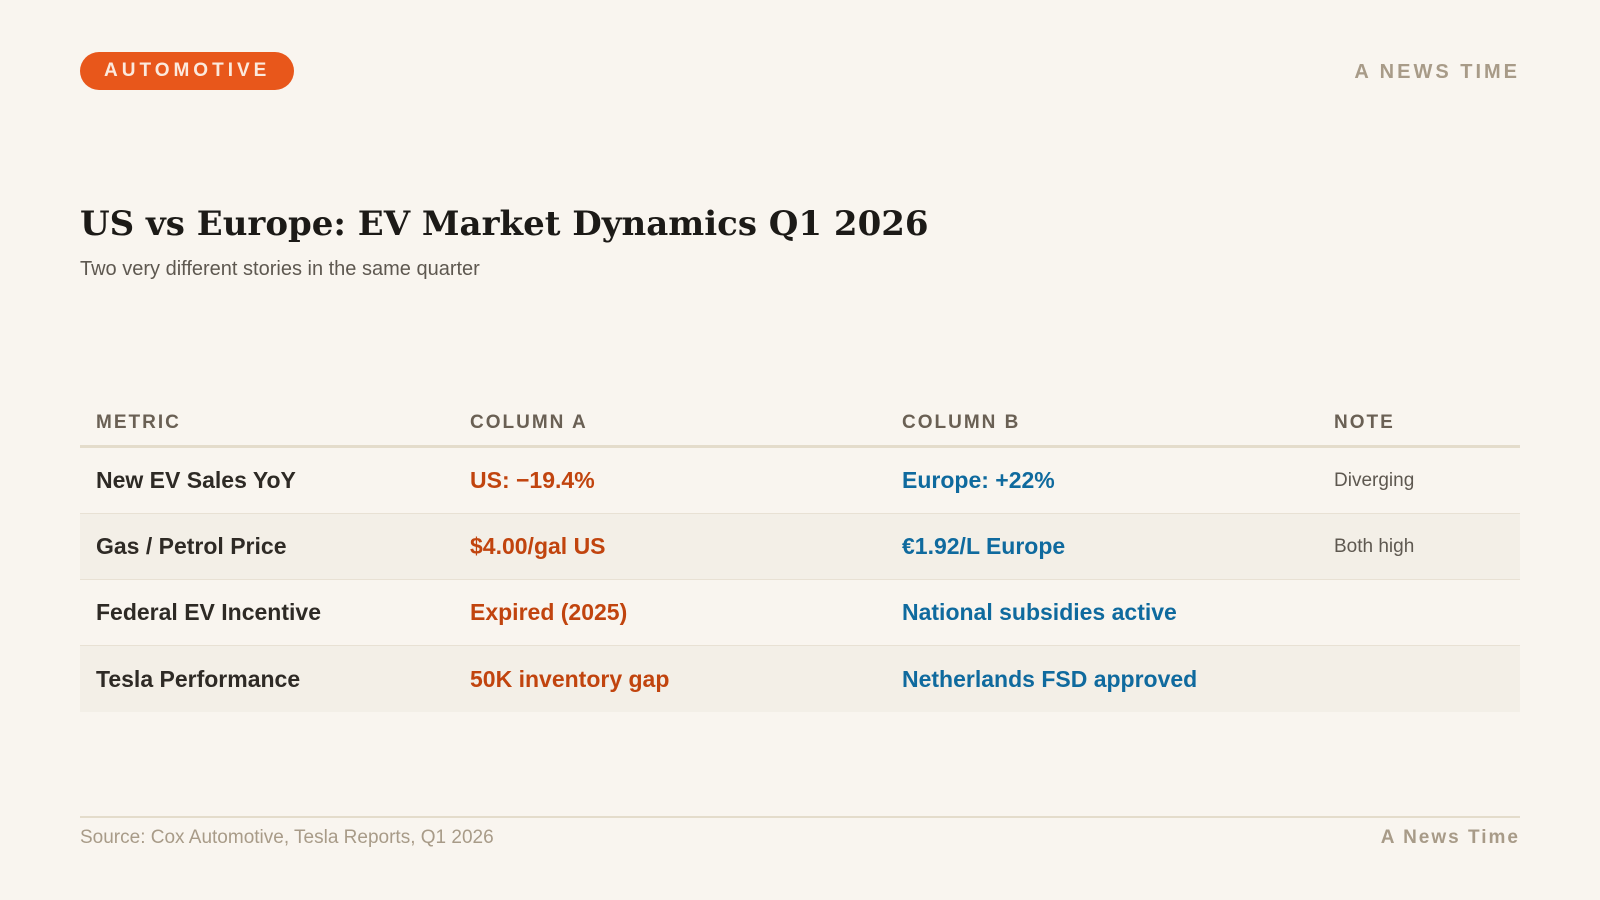  I want to click on header-column-a: COLUMN A, so click(529, 422).